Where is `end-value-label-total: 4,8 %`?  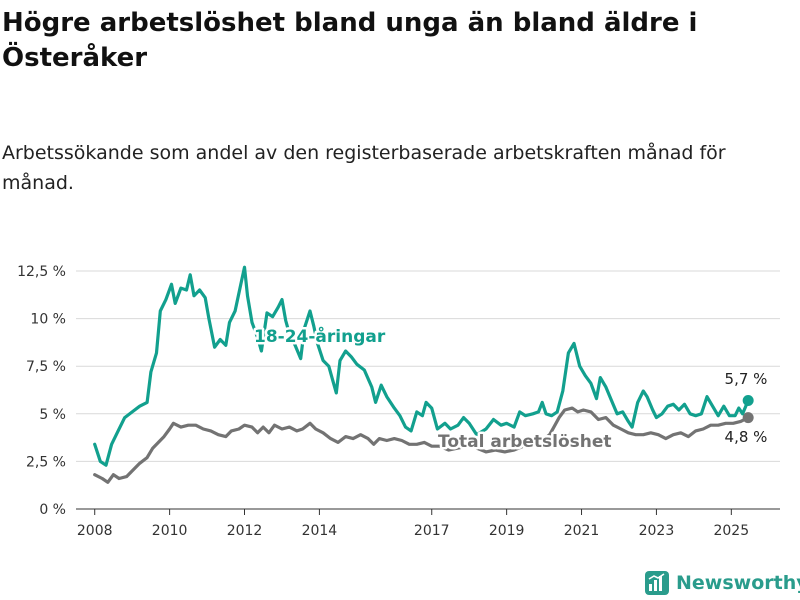
end-value-label-total: 4,8 % is located at coordinates (746, 437).